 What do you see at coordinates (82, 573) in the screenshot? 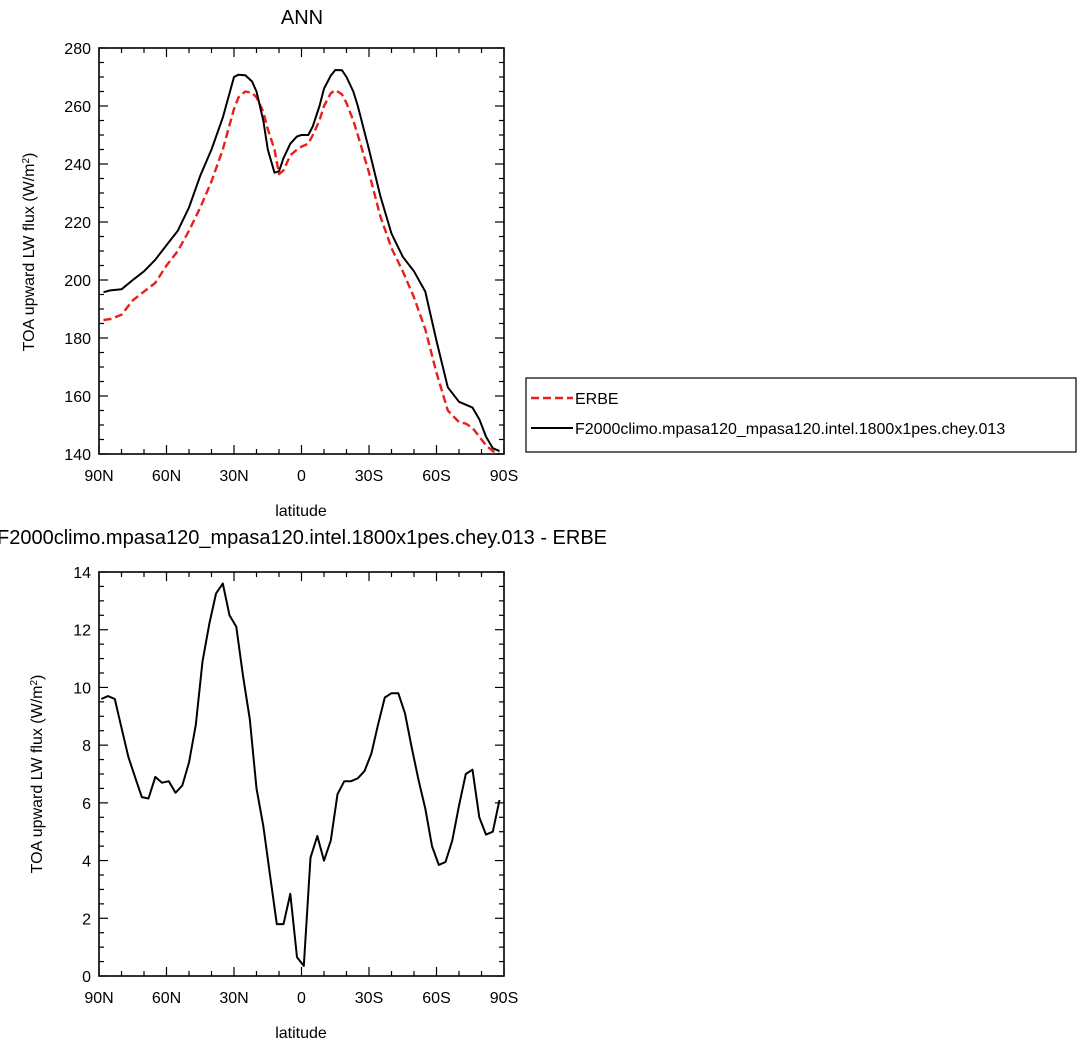
I see `y-tick-label: 14` at bounding box center [82, 573].